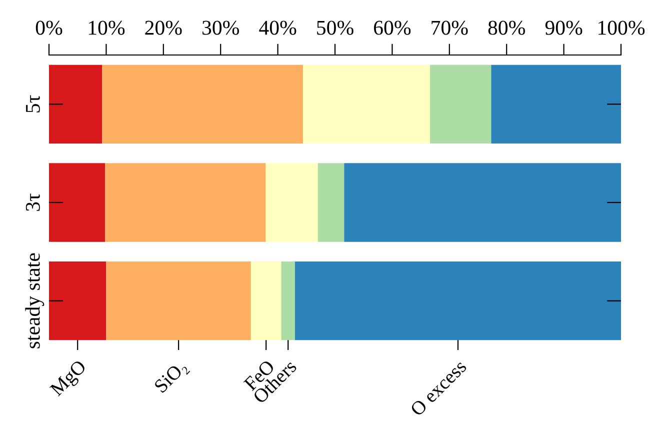 This screenshot has width=671, height=433. Describe the element at coordinates (220, 27) in the screenshot. I see `x-tick-label: 30%` at that location.